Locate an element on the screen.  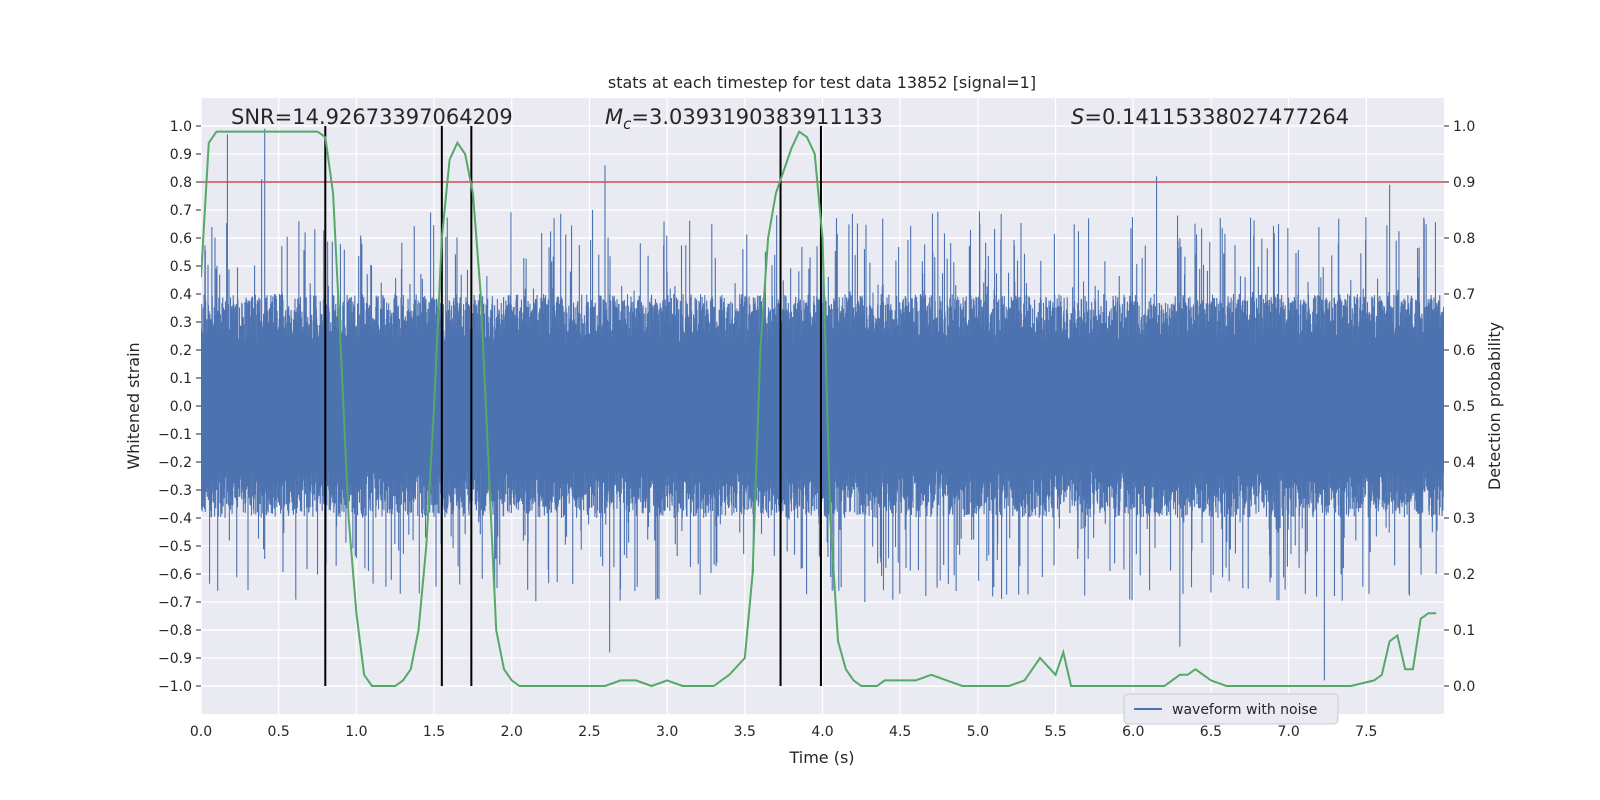
y2-tick-label: 0.9 is located at coordinates (1464, 183).